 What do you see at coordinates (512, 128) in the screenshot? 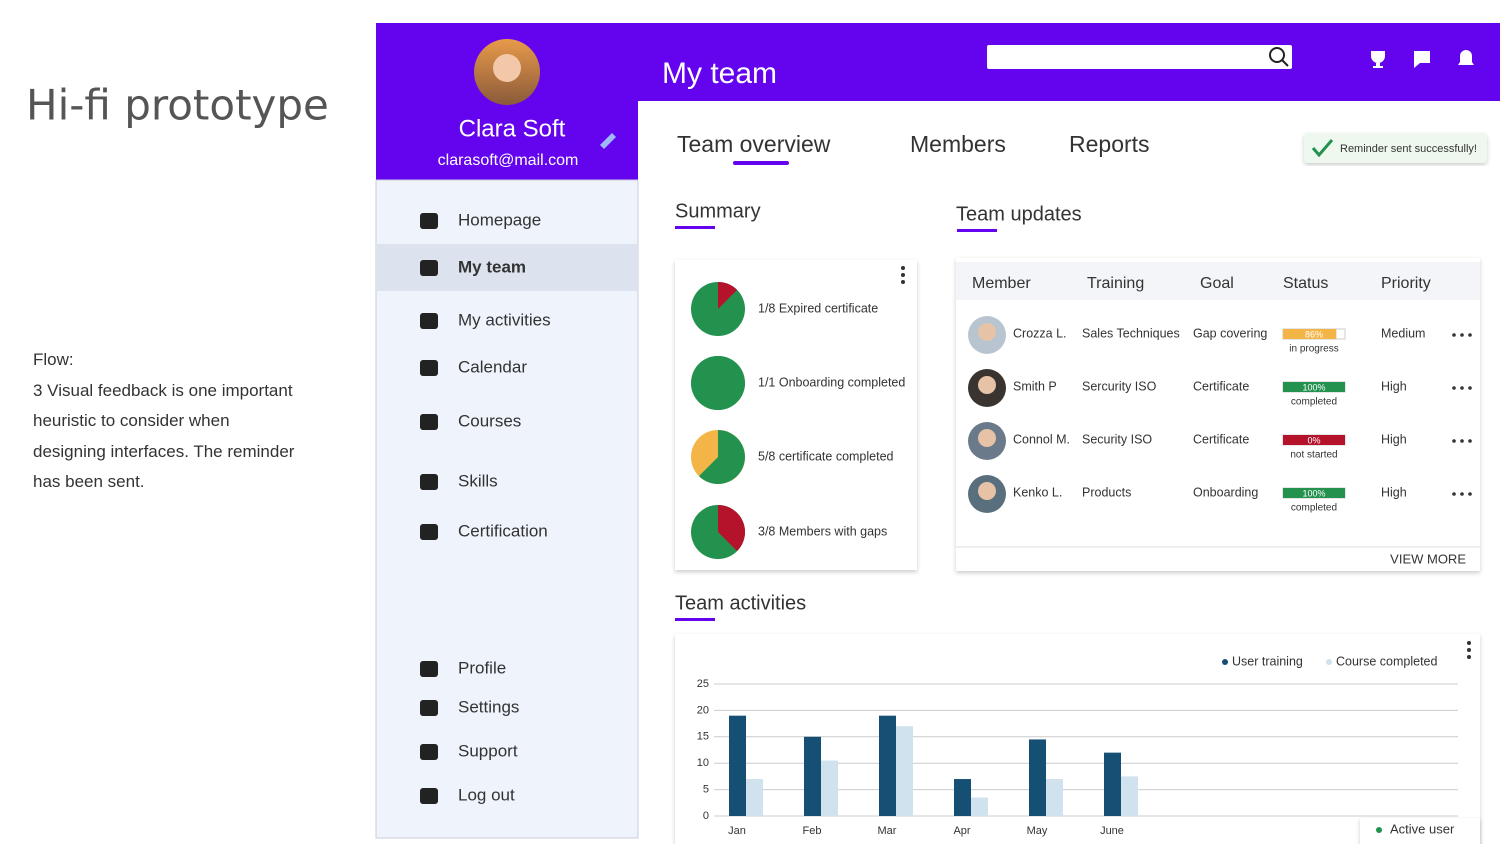
I see `user-name: Clara Soft` at bounding box center [512, 128].